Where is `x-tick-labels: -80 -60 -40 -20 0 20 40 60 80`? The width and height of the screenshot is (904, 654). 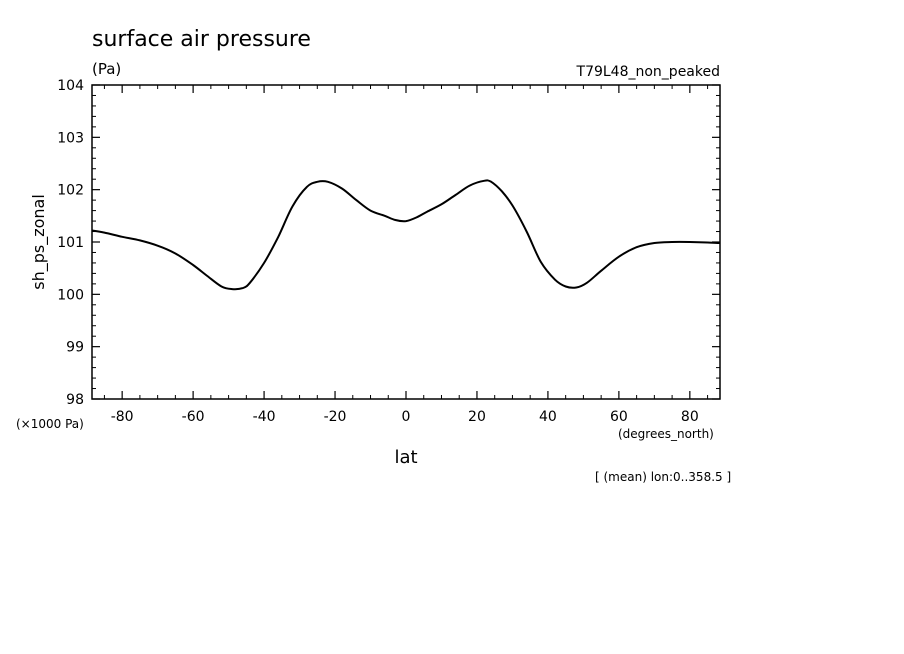
x-tick-labels: -80 -60 -40 -20 0 20 40 60 80 is located at coordinates (405, 417).